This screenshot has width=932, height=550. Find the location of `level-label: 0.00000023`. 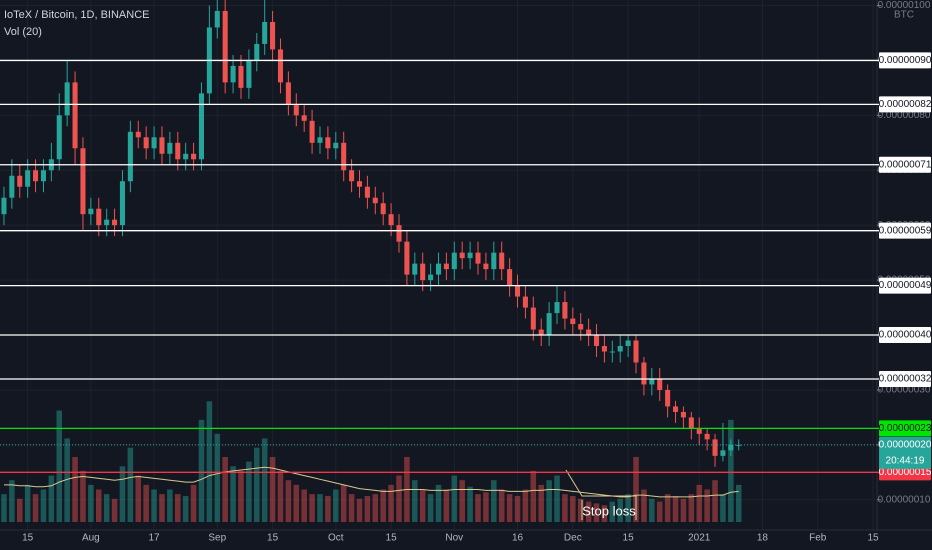

level-label: 0.00000023 is located at coordinates (905, 428).